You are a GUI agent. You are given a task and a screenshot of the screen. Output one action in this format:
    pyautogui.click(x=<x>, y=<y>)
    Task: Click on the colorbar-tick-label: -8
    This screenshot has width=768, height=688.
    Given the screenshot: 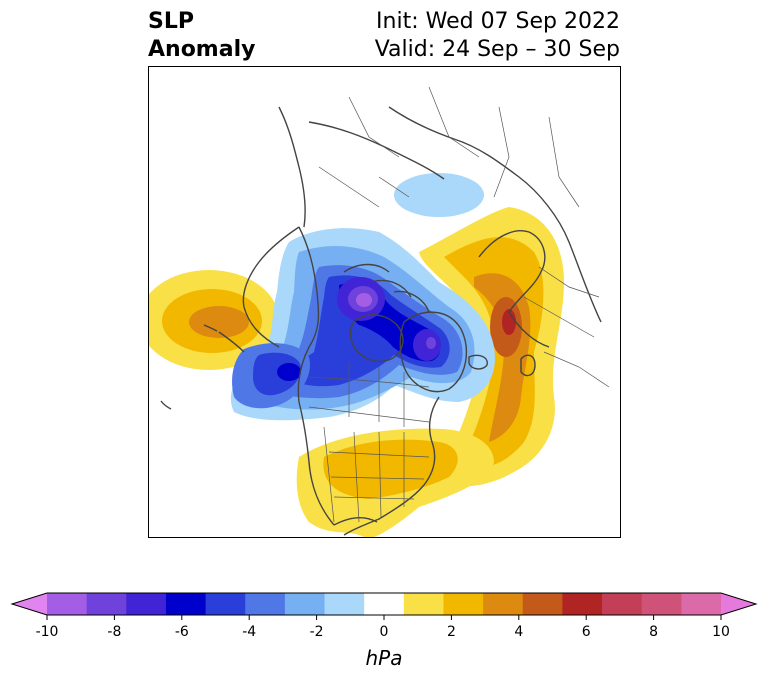 What is the action you would take?
    pyautogui.click(x=114, y=632)
    